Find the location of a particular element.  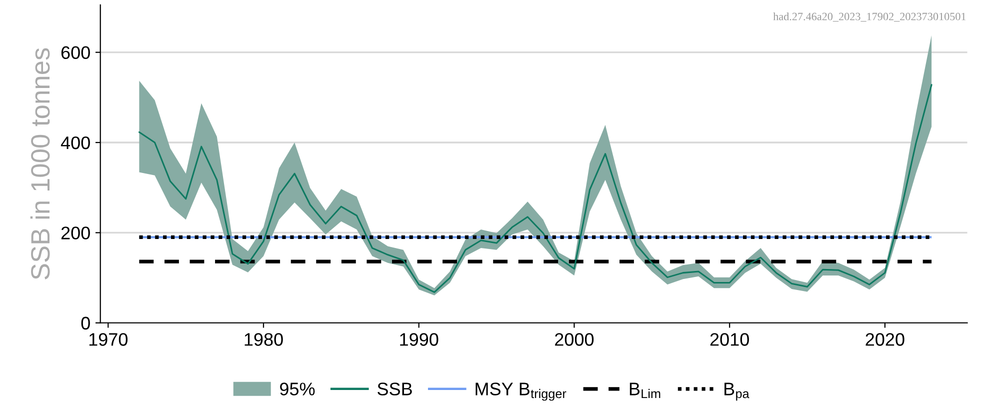

y-axis-title: SSB in 1000 tonnes is located at coordinates (40, 164).